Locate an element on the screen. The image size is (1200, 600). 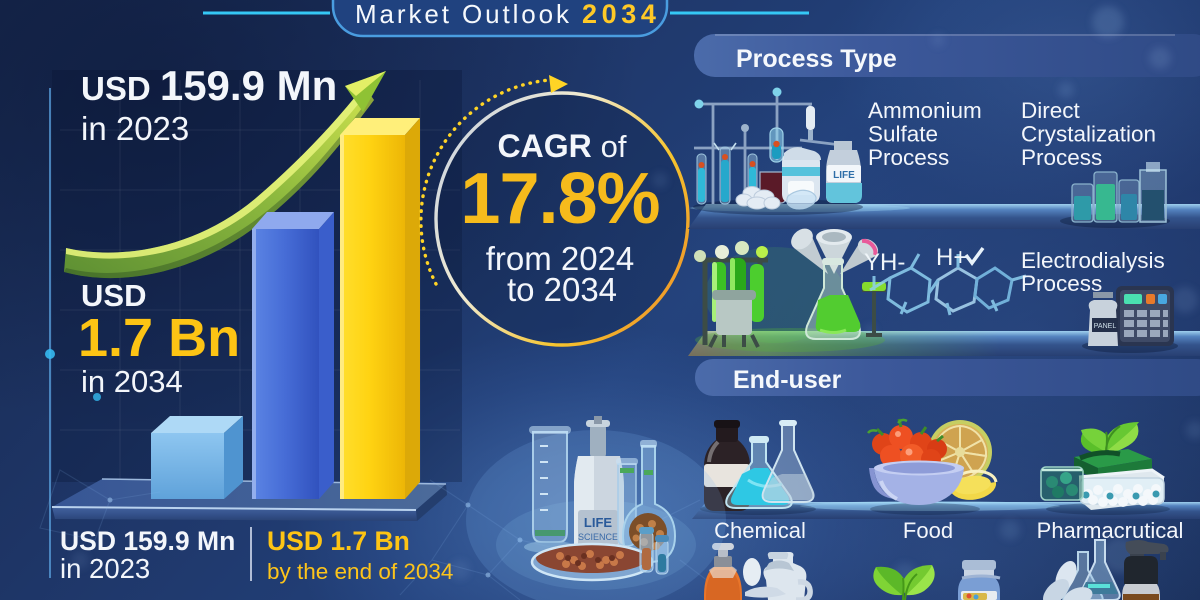
svg-text: Crystalization is located at coordinates (1088, 134).